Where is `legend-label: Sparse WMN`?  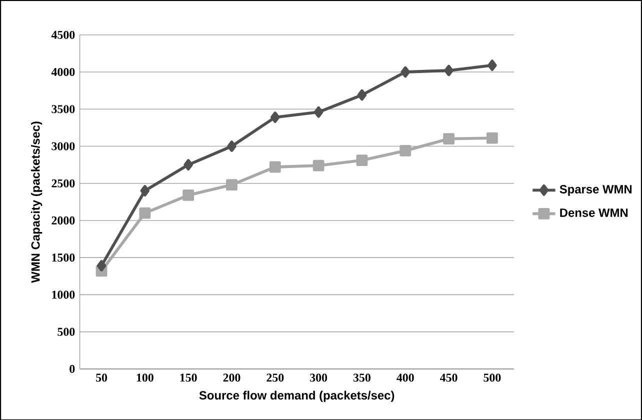
legend-label: Sparse WMN is located at coordinates (596, 190).